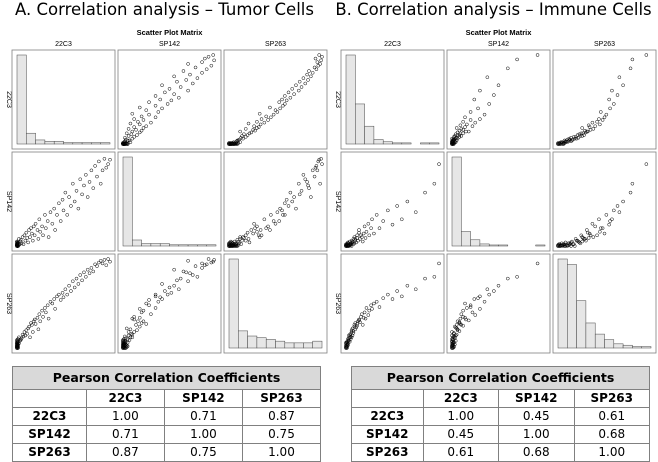 Image resolution: width=658 pixels, height=462 pixels. Describe the element at coordinates (63, 44) in the screenshot. I see `column-label: 22C3` at that location.